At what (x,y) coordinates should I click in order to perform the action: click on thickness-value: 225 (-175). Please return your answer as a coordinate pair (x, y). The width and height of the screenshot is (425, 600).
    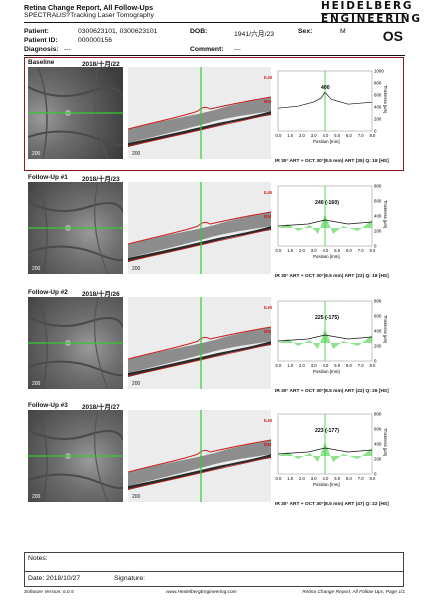
    Looking at the image, I should click on (327, 318).